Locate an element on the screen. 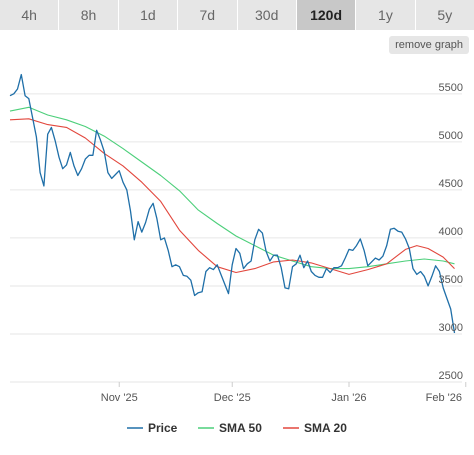 This screenshot has width=474, height=455. x-axis: Nov '25 Dec '25 Jan '26 Feb '26 is located at coordinates (284, 393).